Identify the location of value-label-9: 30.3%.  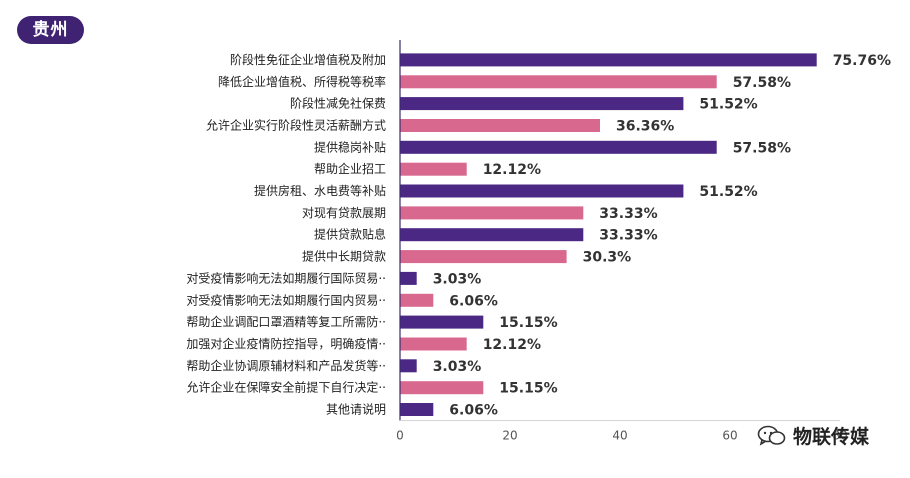
(607, 258).